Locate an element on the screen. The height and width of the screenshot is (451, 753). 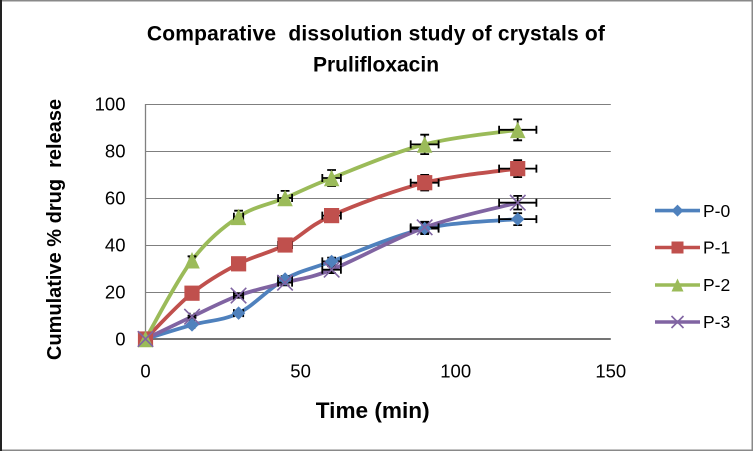
svg-text: P-1 is located at coordinates (716, 248).